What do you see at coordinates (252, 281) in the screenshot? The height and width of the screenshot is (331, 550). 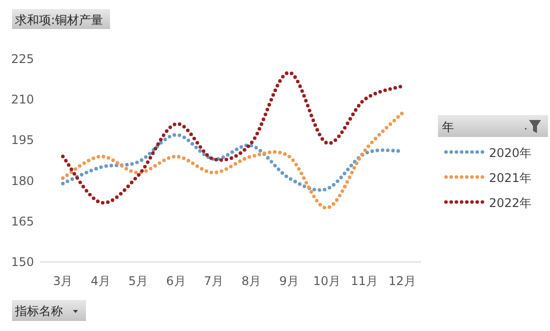 I see `x-tick-label: 8月` at bounding box center [252, 281].